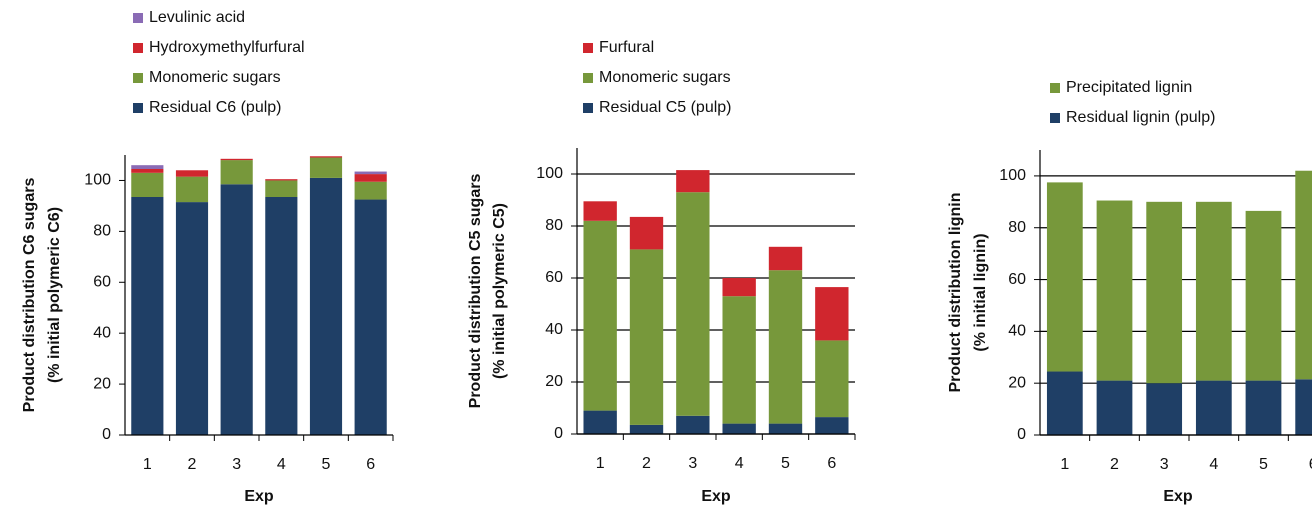 The width and height of the screenshot is (1312, 506). I want to click on y-axis-title: Product distribution lignin, so click(955, 293).